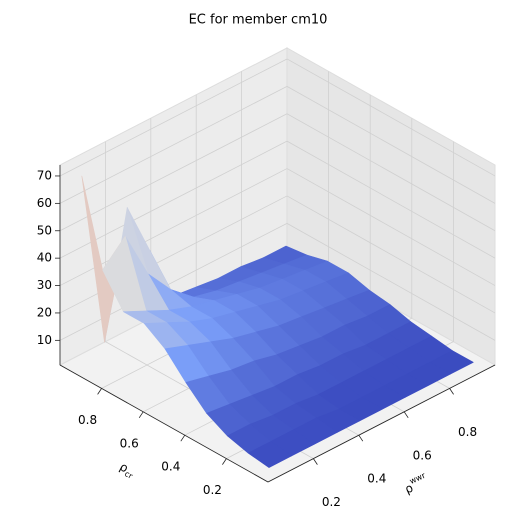 The width and height of the screenshot is (513, 520). I want to click on z-tick-label: 60, so click(44, 203).